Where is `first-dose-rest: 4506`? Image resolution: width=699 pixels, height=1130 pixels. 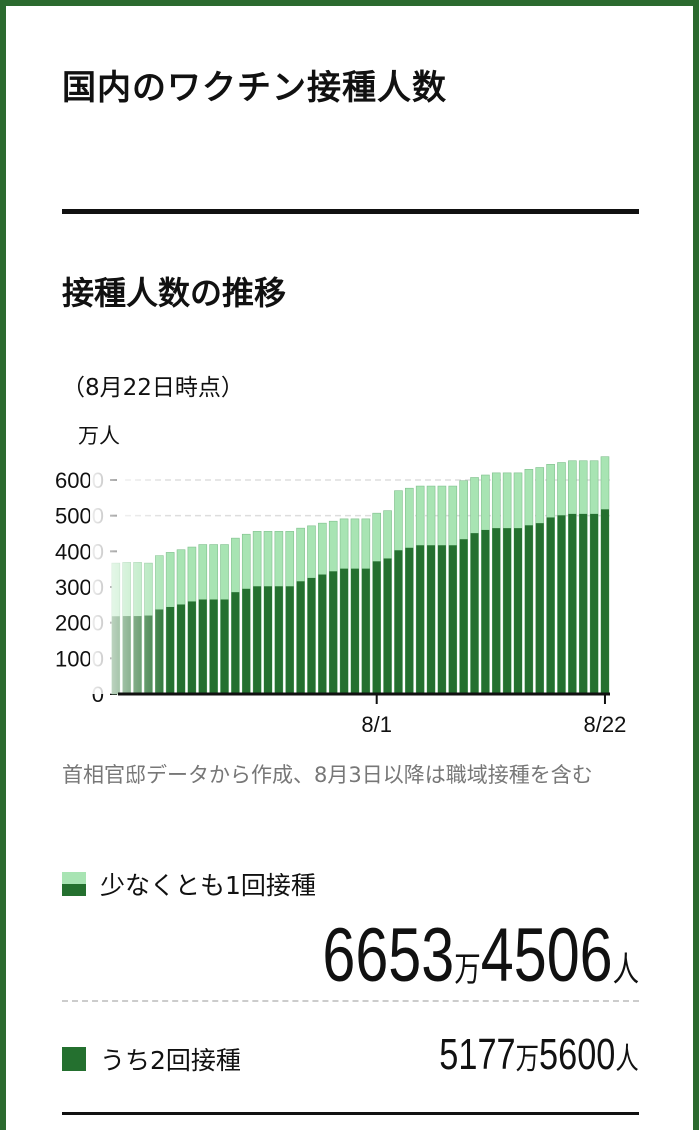
first-dose-rest: 4506 is located at coordinates (546, 955).